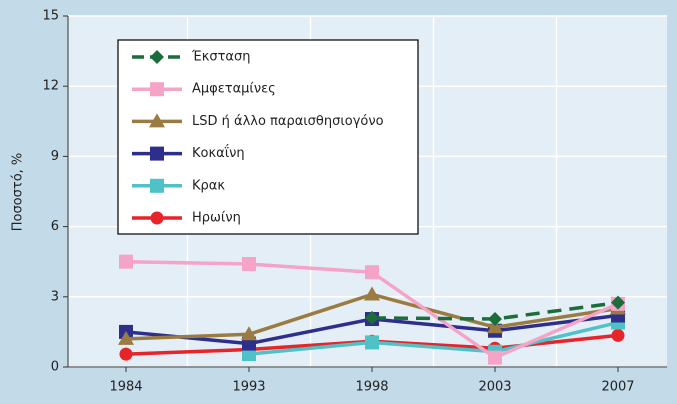 This screenshot has width=677, height=404. What do you see at coordinates (125, 387) in the screenshot?
I see `x-tick-label: 1984` at bounding box center [125, 387].